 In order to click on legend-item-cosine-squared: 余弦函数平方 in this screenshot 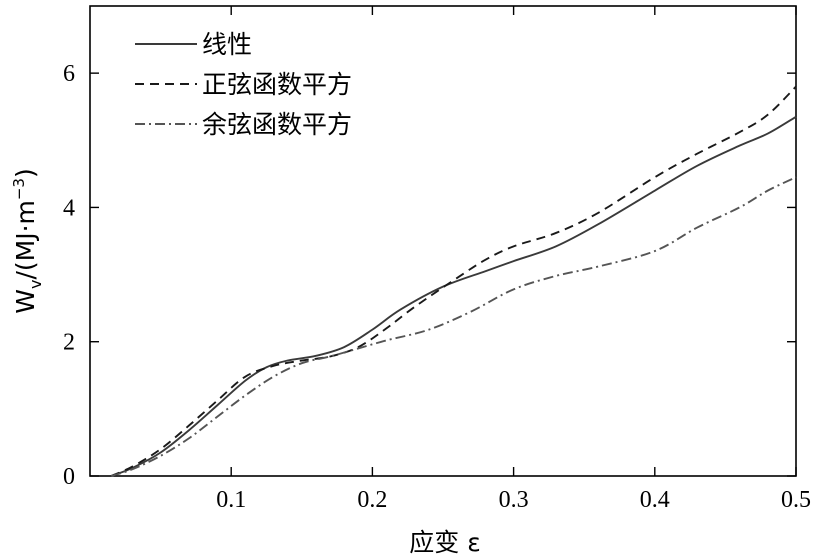, I will do `click(243, 124)`.